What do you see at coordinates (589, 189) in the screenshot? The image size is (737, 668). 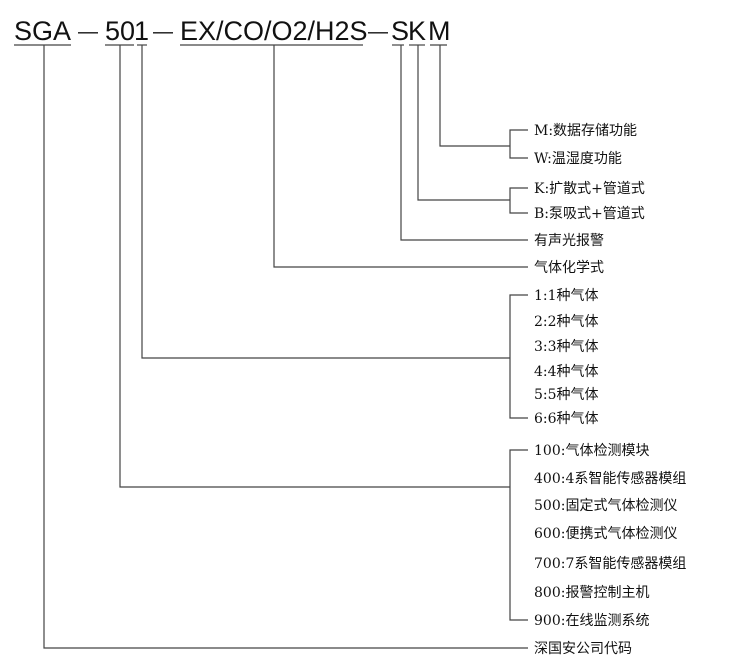 I see `sampling-option: K:扩散式+管道式` at bounding box center [589, 189].